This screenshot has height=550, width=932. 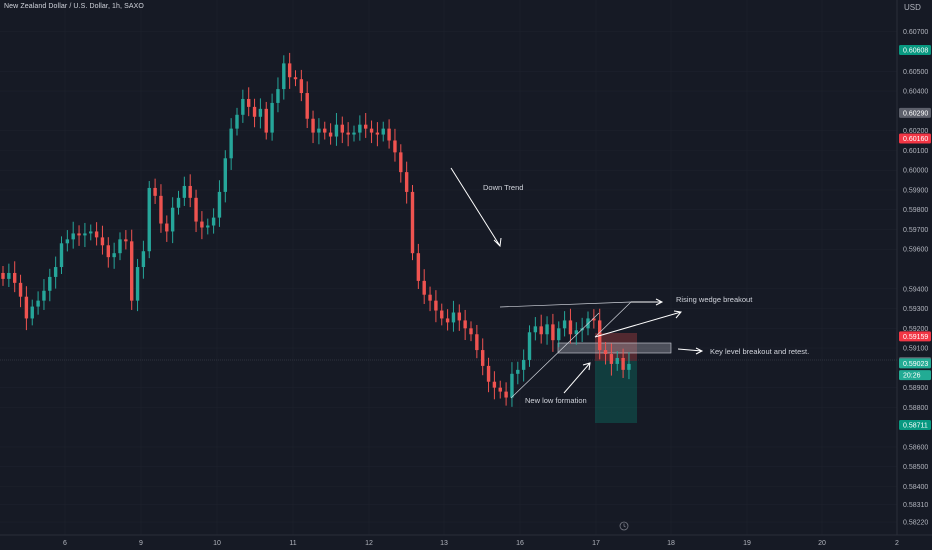 What do you see at coordinates (690, 351) in the screenshot?
I see `key-level-arrow` at bounding box center [690, 351].